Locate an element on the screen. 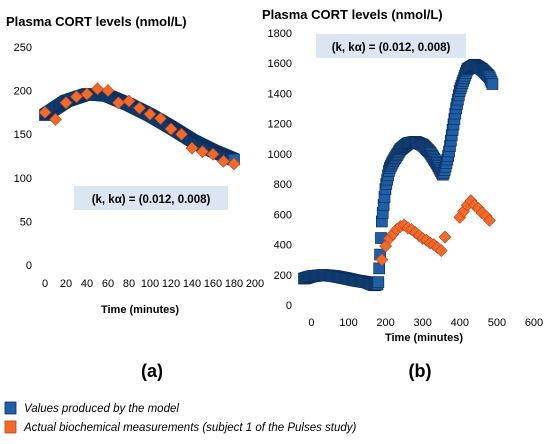 The height and width of the screenshot is (444, 550). panel-a-x-axis-label: Time (minutes) is located at coordinates (140, 310).